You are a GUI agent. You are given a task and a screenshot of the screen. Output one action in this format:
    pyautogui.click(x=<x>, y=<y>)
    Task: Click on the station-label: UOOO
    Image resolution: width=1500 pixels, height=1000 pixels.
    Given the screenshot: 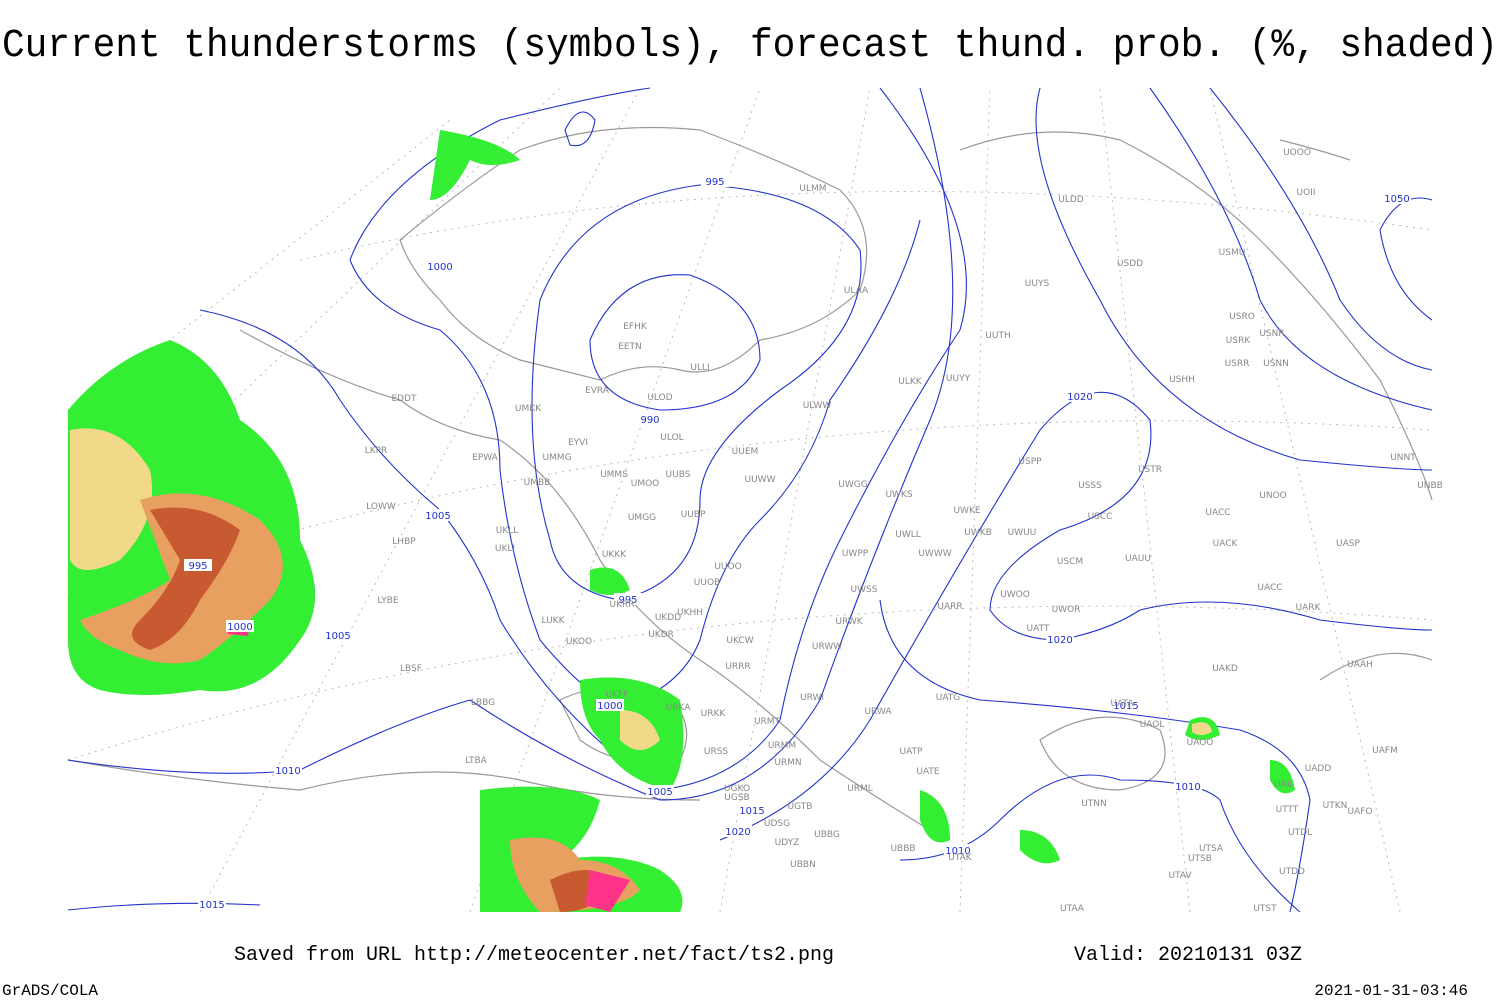 What is the action you would take?
    pyautogui.click(x=1297, y=153)
    